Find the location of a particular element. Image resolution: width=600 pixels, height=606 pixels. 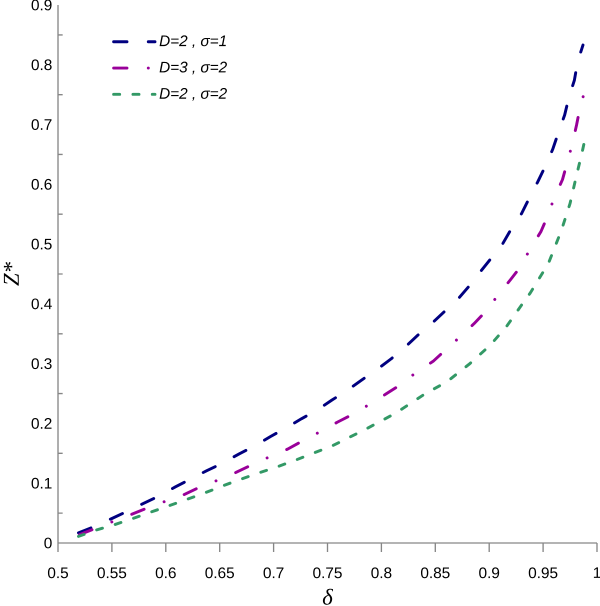

y-tick-label: 0.2 is located at coordinates (42, 423).